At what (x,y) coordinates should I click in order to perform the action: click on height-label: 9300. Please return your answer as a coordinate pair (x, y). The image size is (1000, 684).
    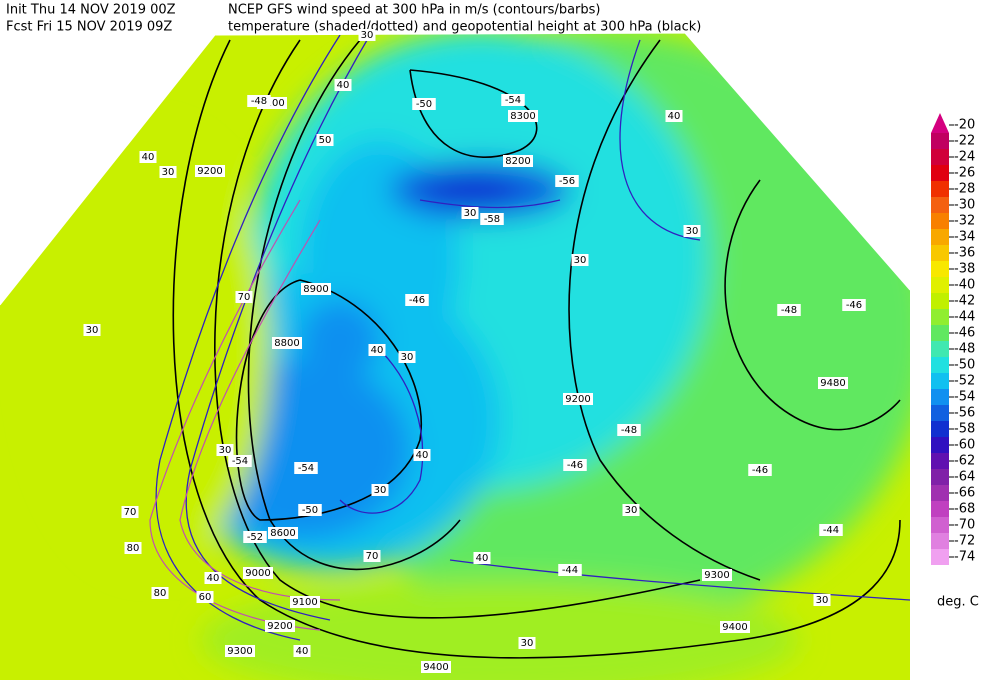
    Looking at the image, I should click on (716, 575).